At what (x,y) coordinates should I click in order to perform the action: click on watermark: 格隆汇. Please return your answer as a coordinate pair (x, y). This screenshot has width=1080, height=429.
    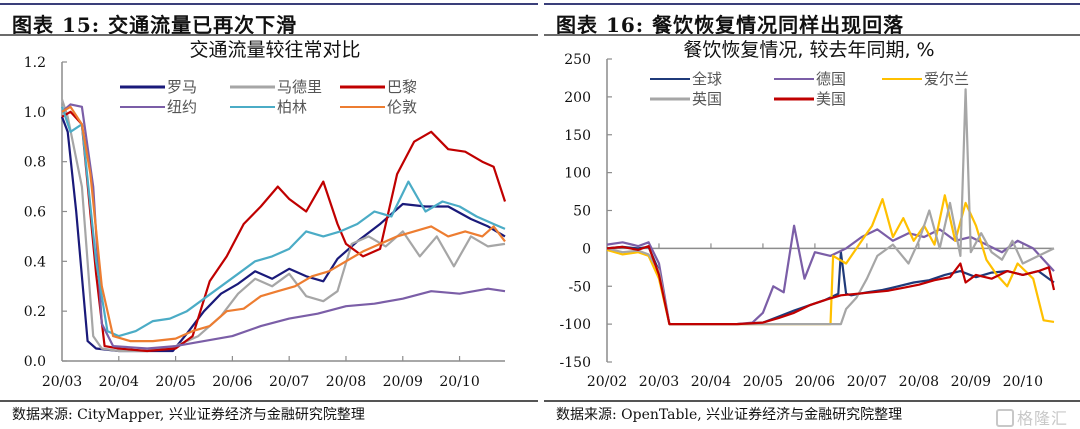
    Looking at the image, I should click on (1031, 417).